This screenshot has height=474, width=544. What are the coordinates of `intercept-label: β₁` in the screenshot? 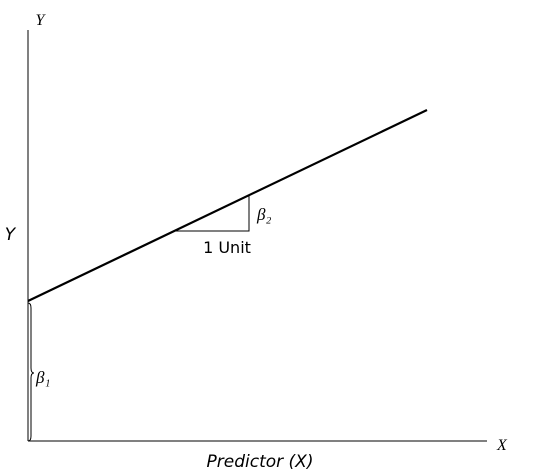 It's located at (42, 377).